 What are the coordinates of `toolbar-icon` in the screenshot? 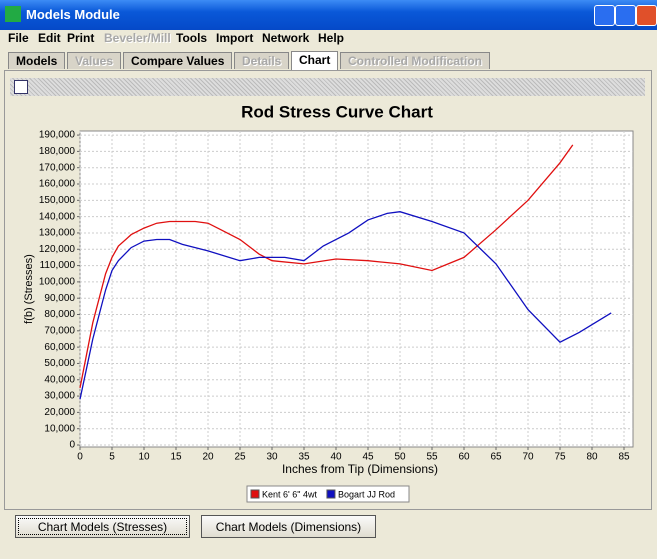 It's located at (21, 87).